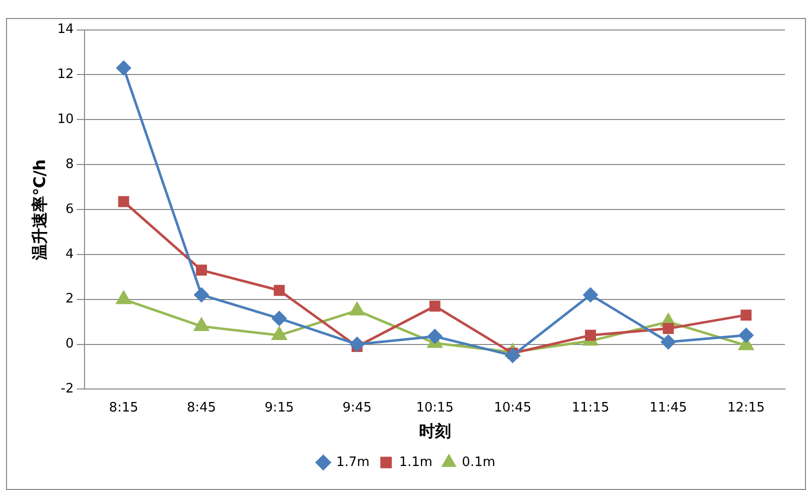 The width and height of the screenshot is (810, 490). I want to click on x-tick-label: 8:15, so click(123, 408).